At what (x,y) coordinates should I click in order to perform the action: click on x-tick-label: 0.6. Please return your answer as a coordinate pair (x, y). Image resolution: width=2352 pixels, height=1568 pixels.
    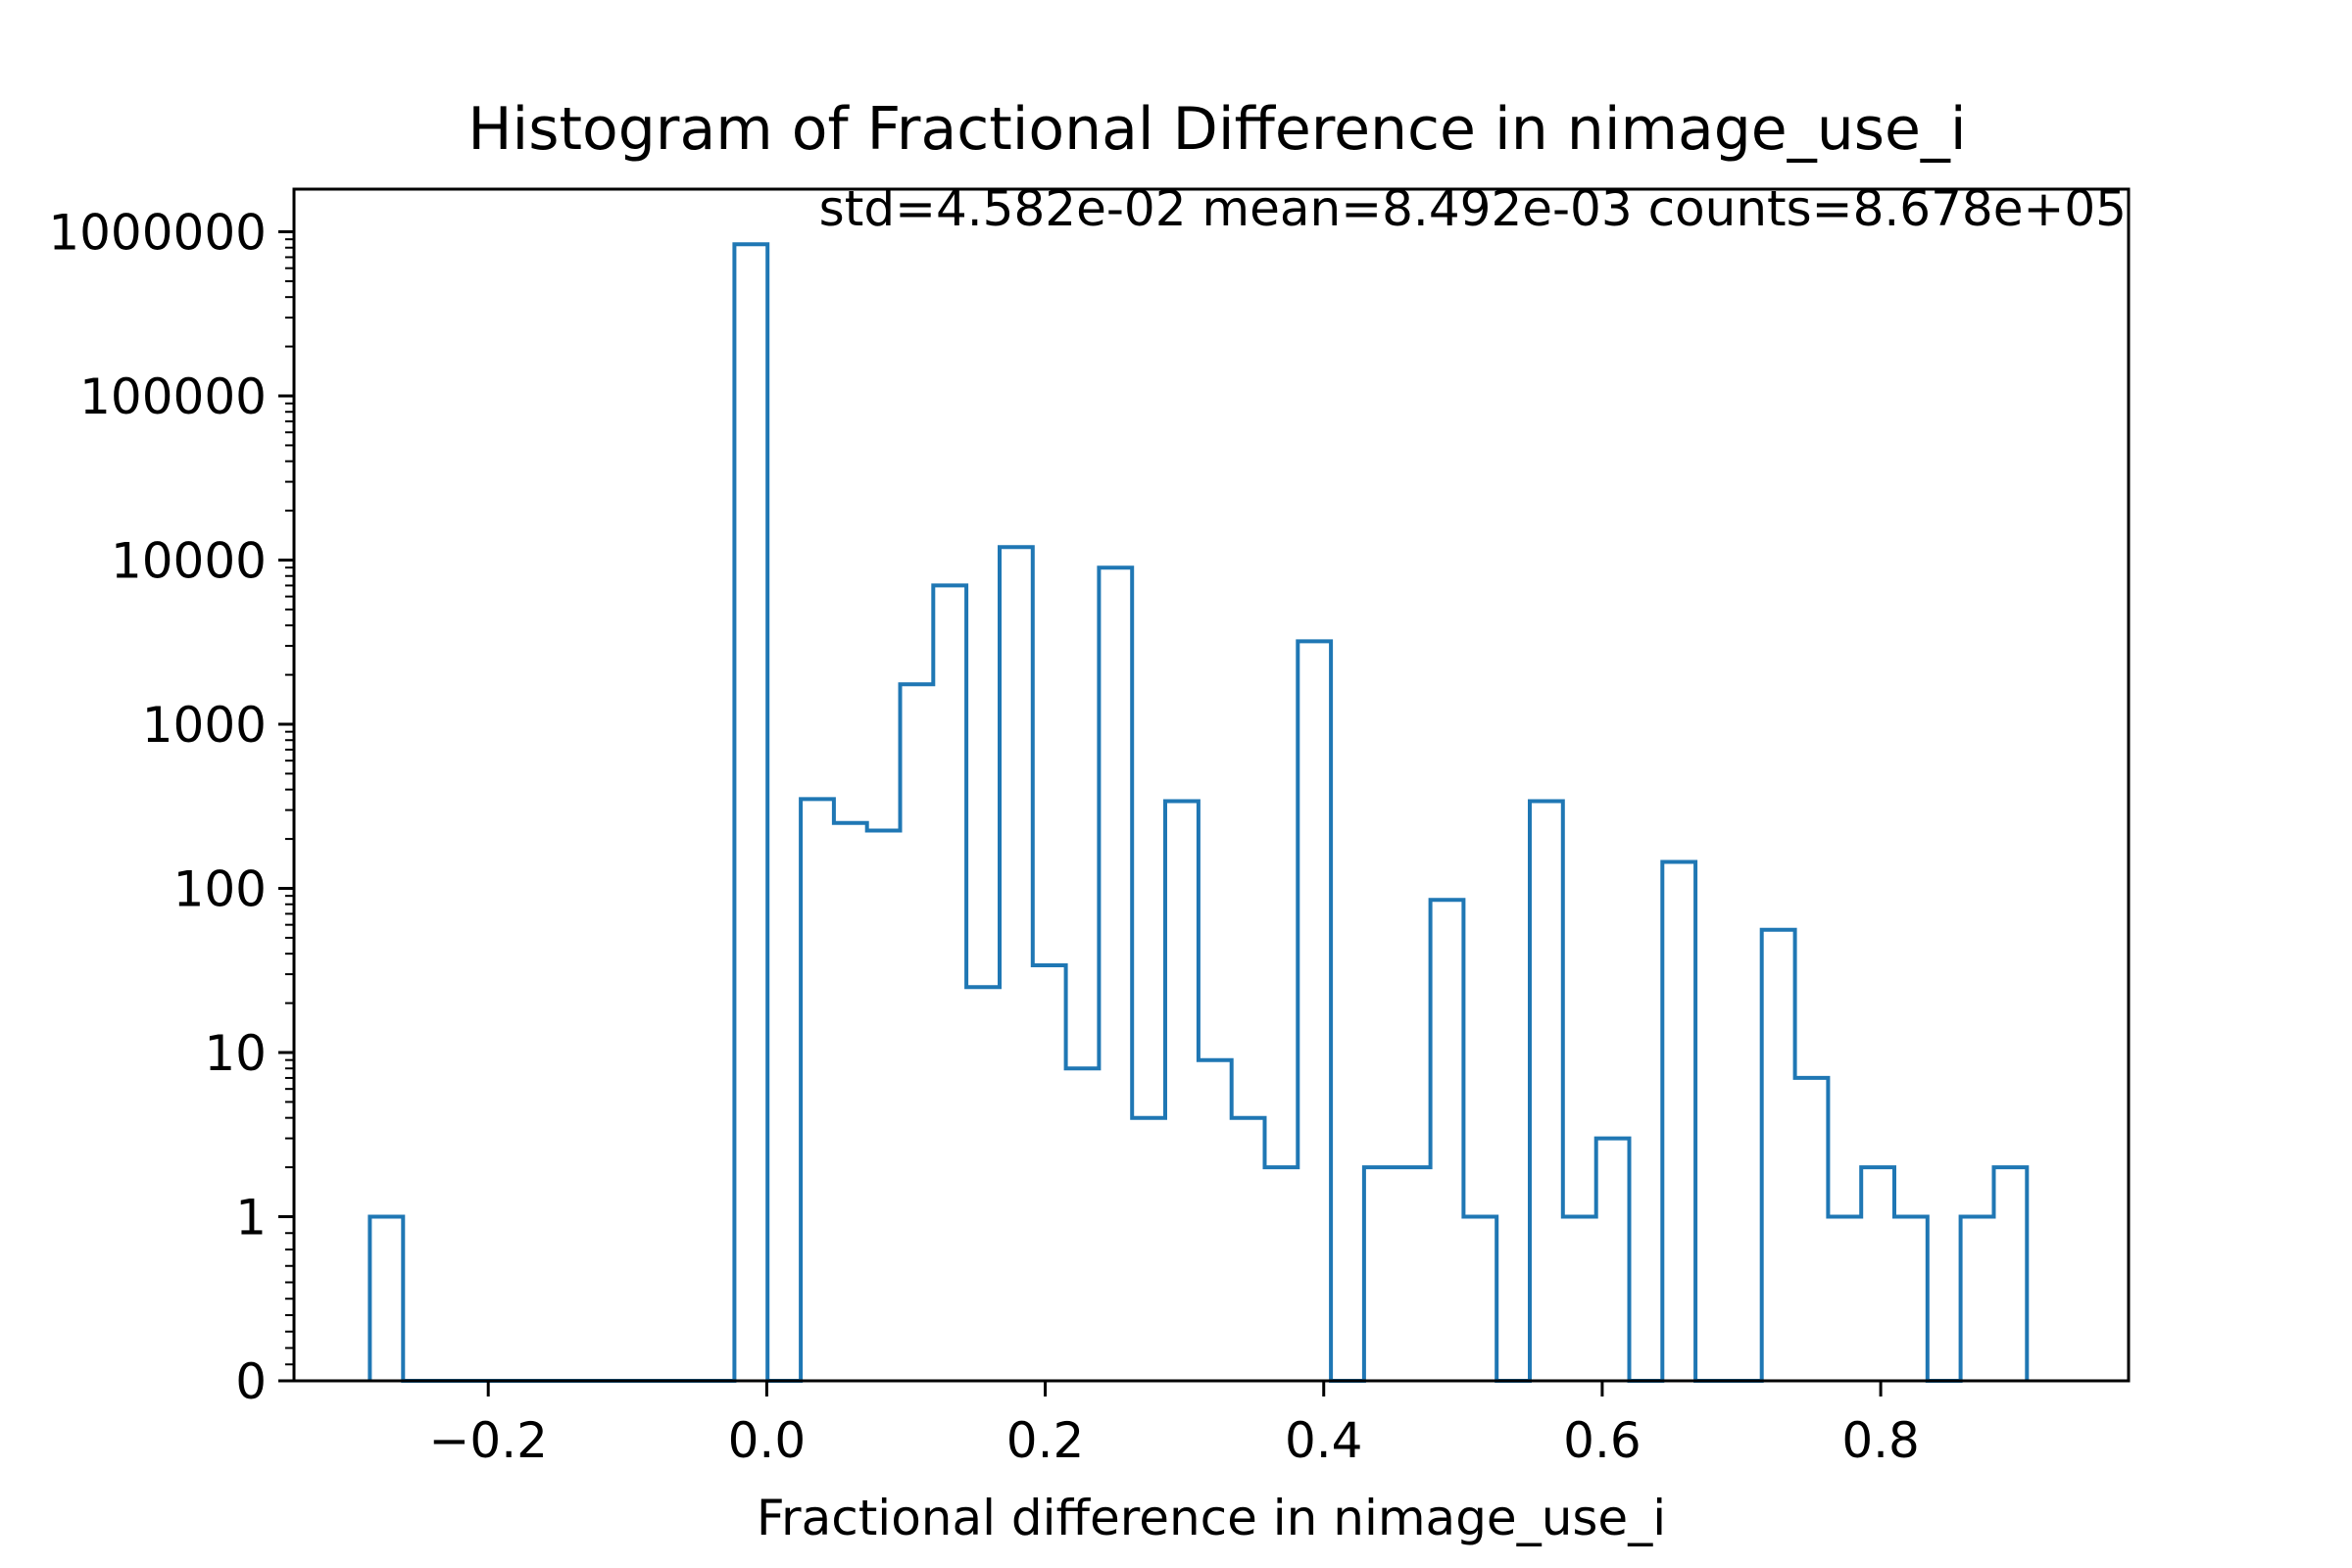
    Looking at the image, I should click on (1602, 1440).